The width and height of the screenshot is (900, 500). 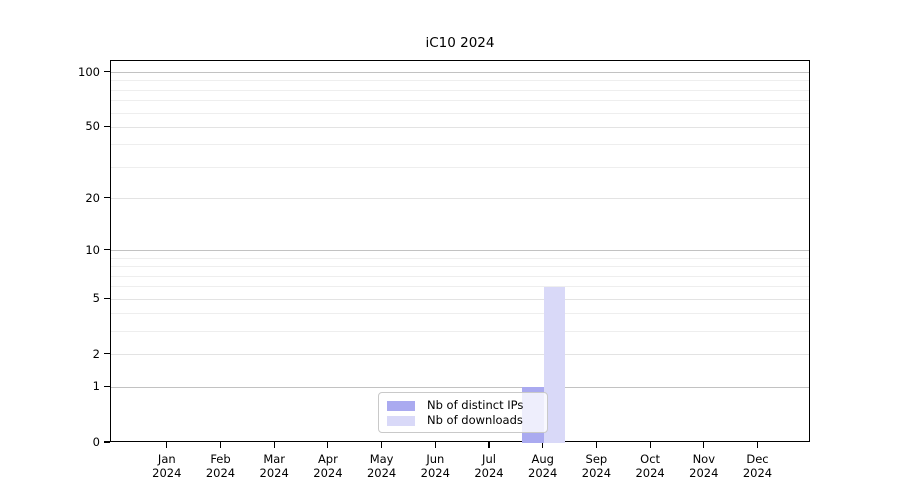 What do you see at coordinates (757, 466) in the screenshot?
I see `x-tick-label-dec: Dec 2024` at bounding box center [757, 466].